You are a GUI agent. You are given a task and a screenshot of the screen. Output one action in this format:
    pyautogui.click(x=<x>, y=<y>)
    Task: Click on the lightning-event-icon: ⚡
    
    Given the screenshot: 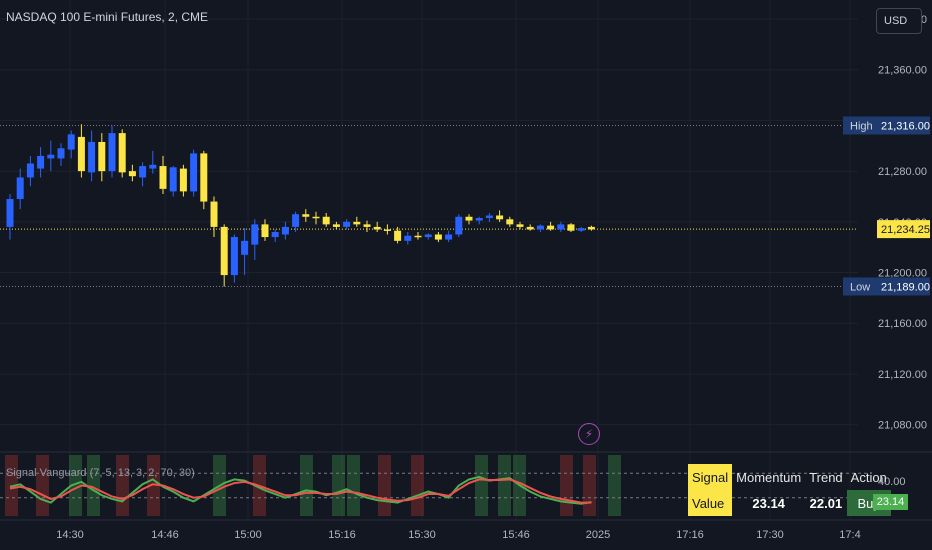 What is the action you would take?
    pyautogui.click(x=589, y=434)
    